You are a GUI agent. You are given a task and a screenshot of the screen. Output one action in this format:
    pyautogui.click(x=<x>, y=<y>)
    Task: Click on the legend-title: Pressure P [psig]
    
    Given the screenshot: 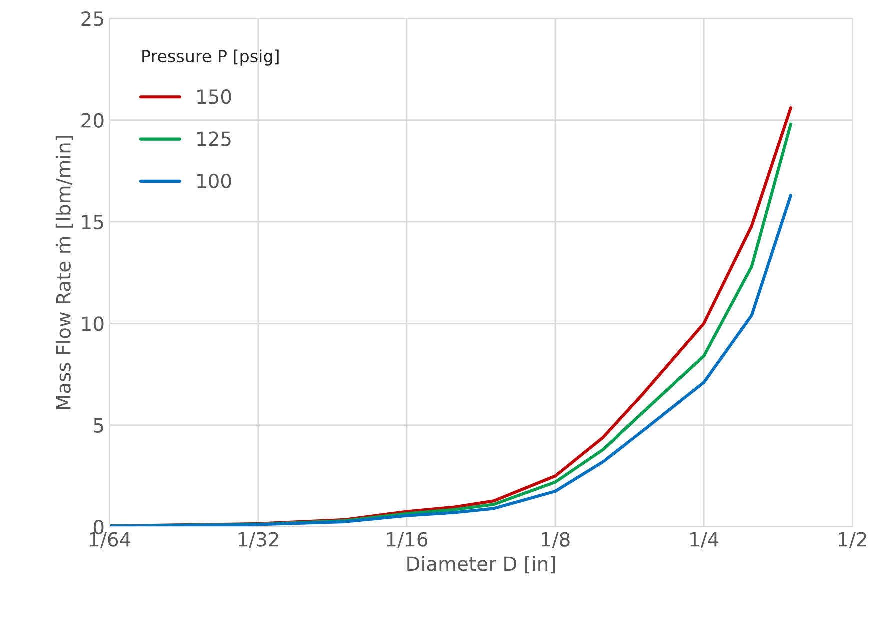 What is the action you would take?
    pyautogui.click(x=210, y=58)
    